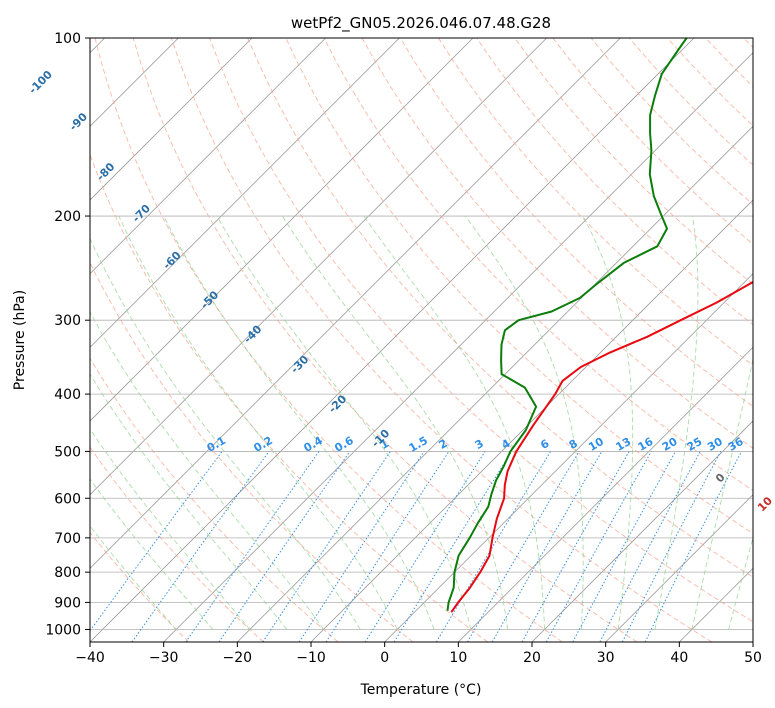  What do you see at coordinates (20, 340) in the screenshot?
I see `y-axis-label: Pressure (hPa)` at bounding box center [20, 340].